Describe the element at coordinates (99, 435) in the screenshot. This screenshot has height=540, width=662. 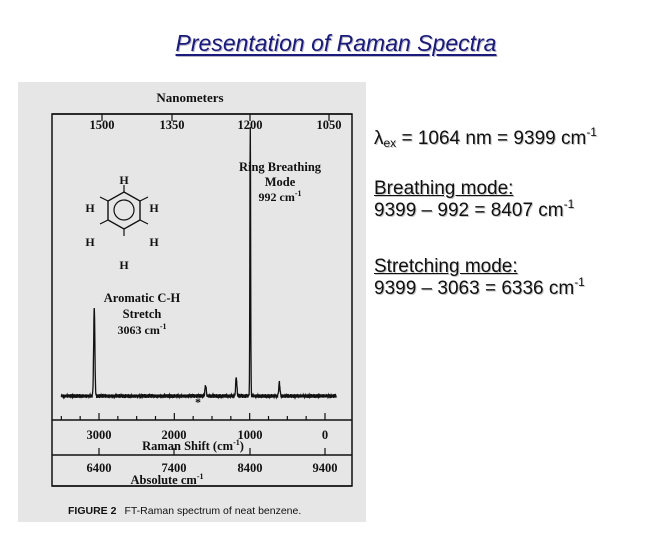
I see `raman-tick-label: 3000` at that location.